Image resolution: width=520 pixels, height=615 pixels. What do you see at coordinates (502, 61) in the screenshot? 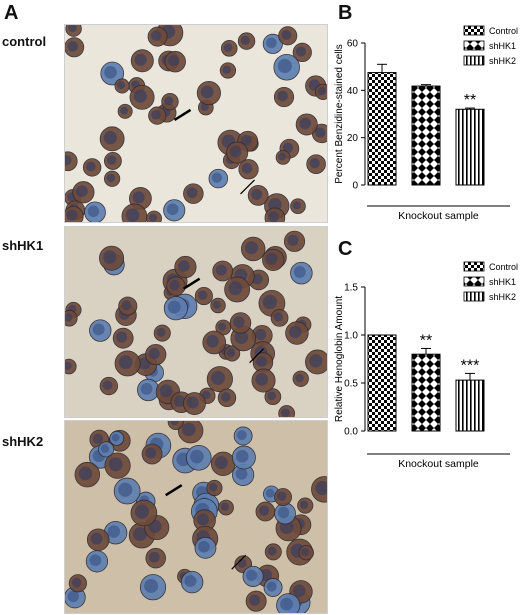
I see `chart-b-legend-label: shHK2` at bounding box center [502, 61].